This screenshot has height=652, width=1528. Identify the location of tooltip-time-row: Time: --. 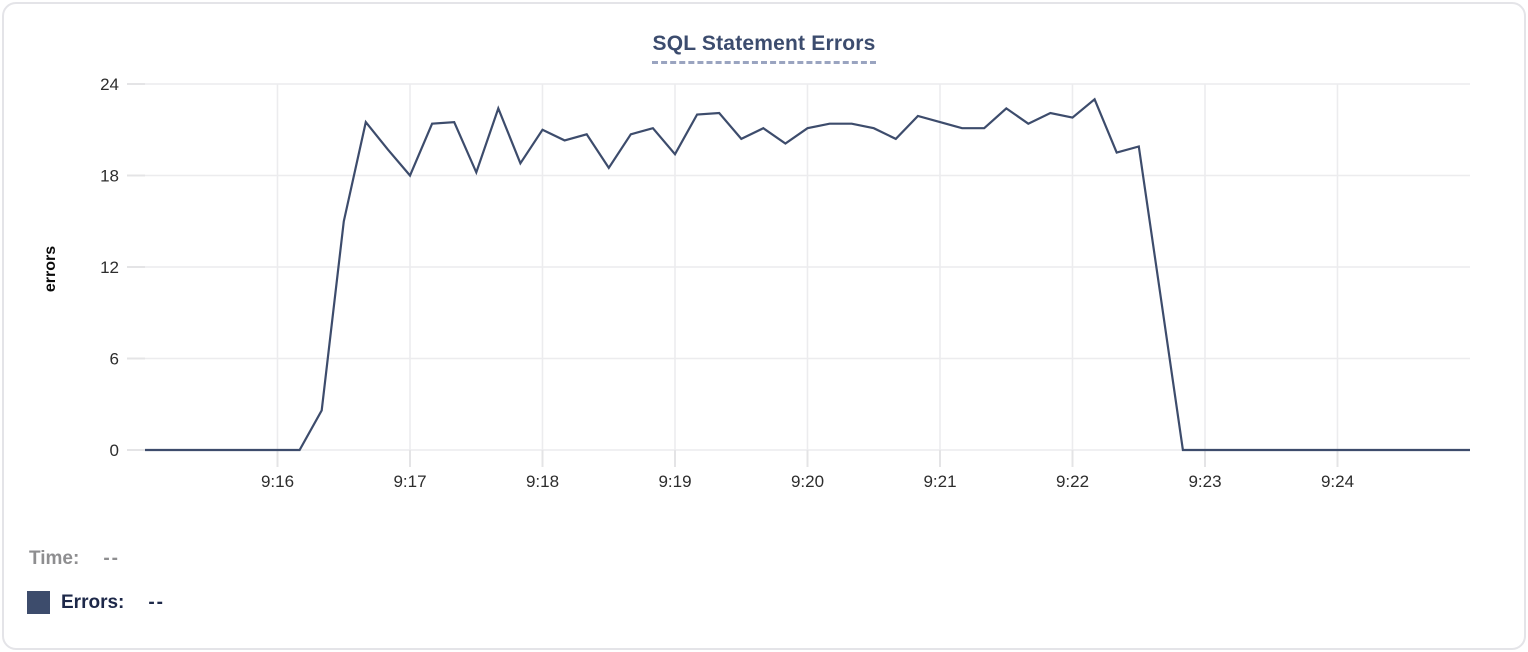
(74, 559).